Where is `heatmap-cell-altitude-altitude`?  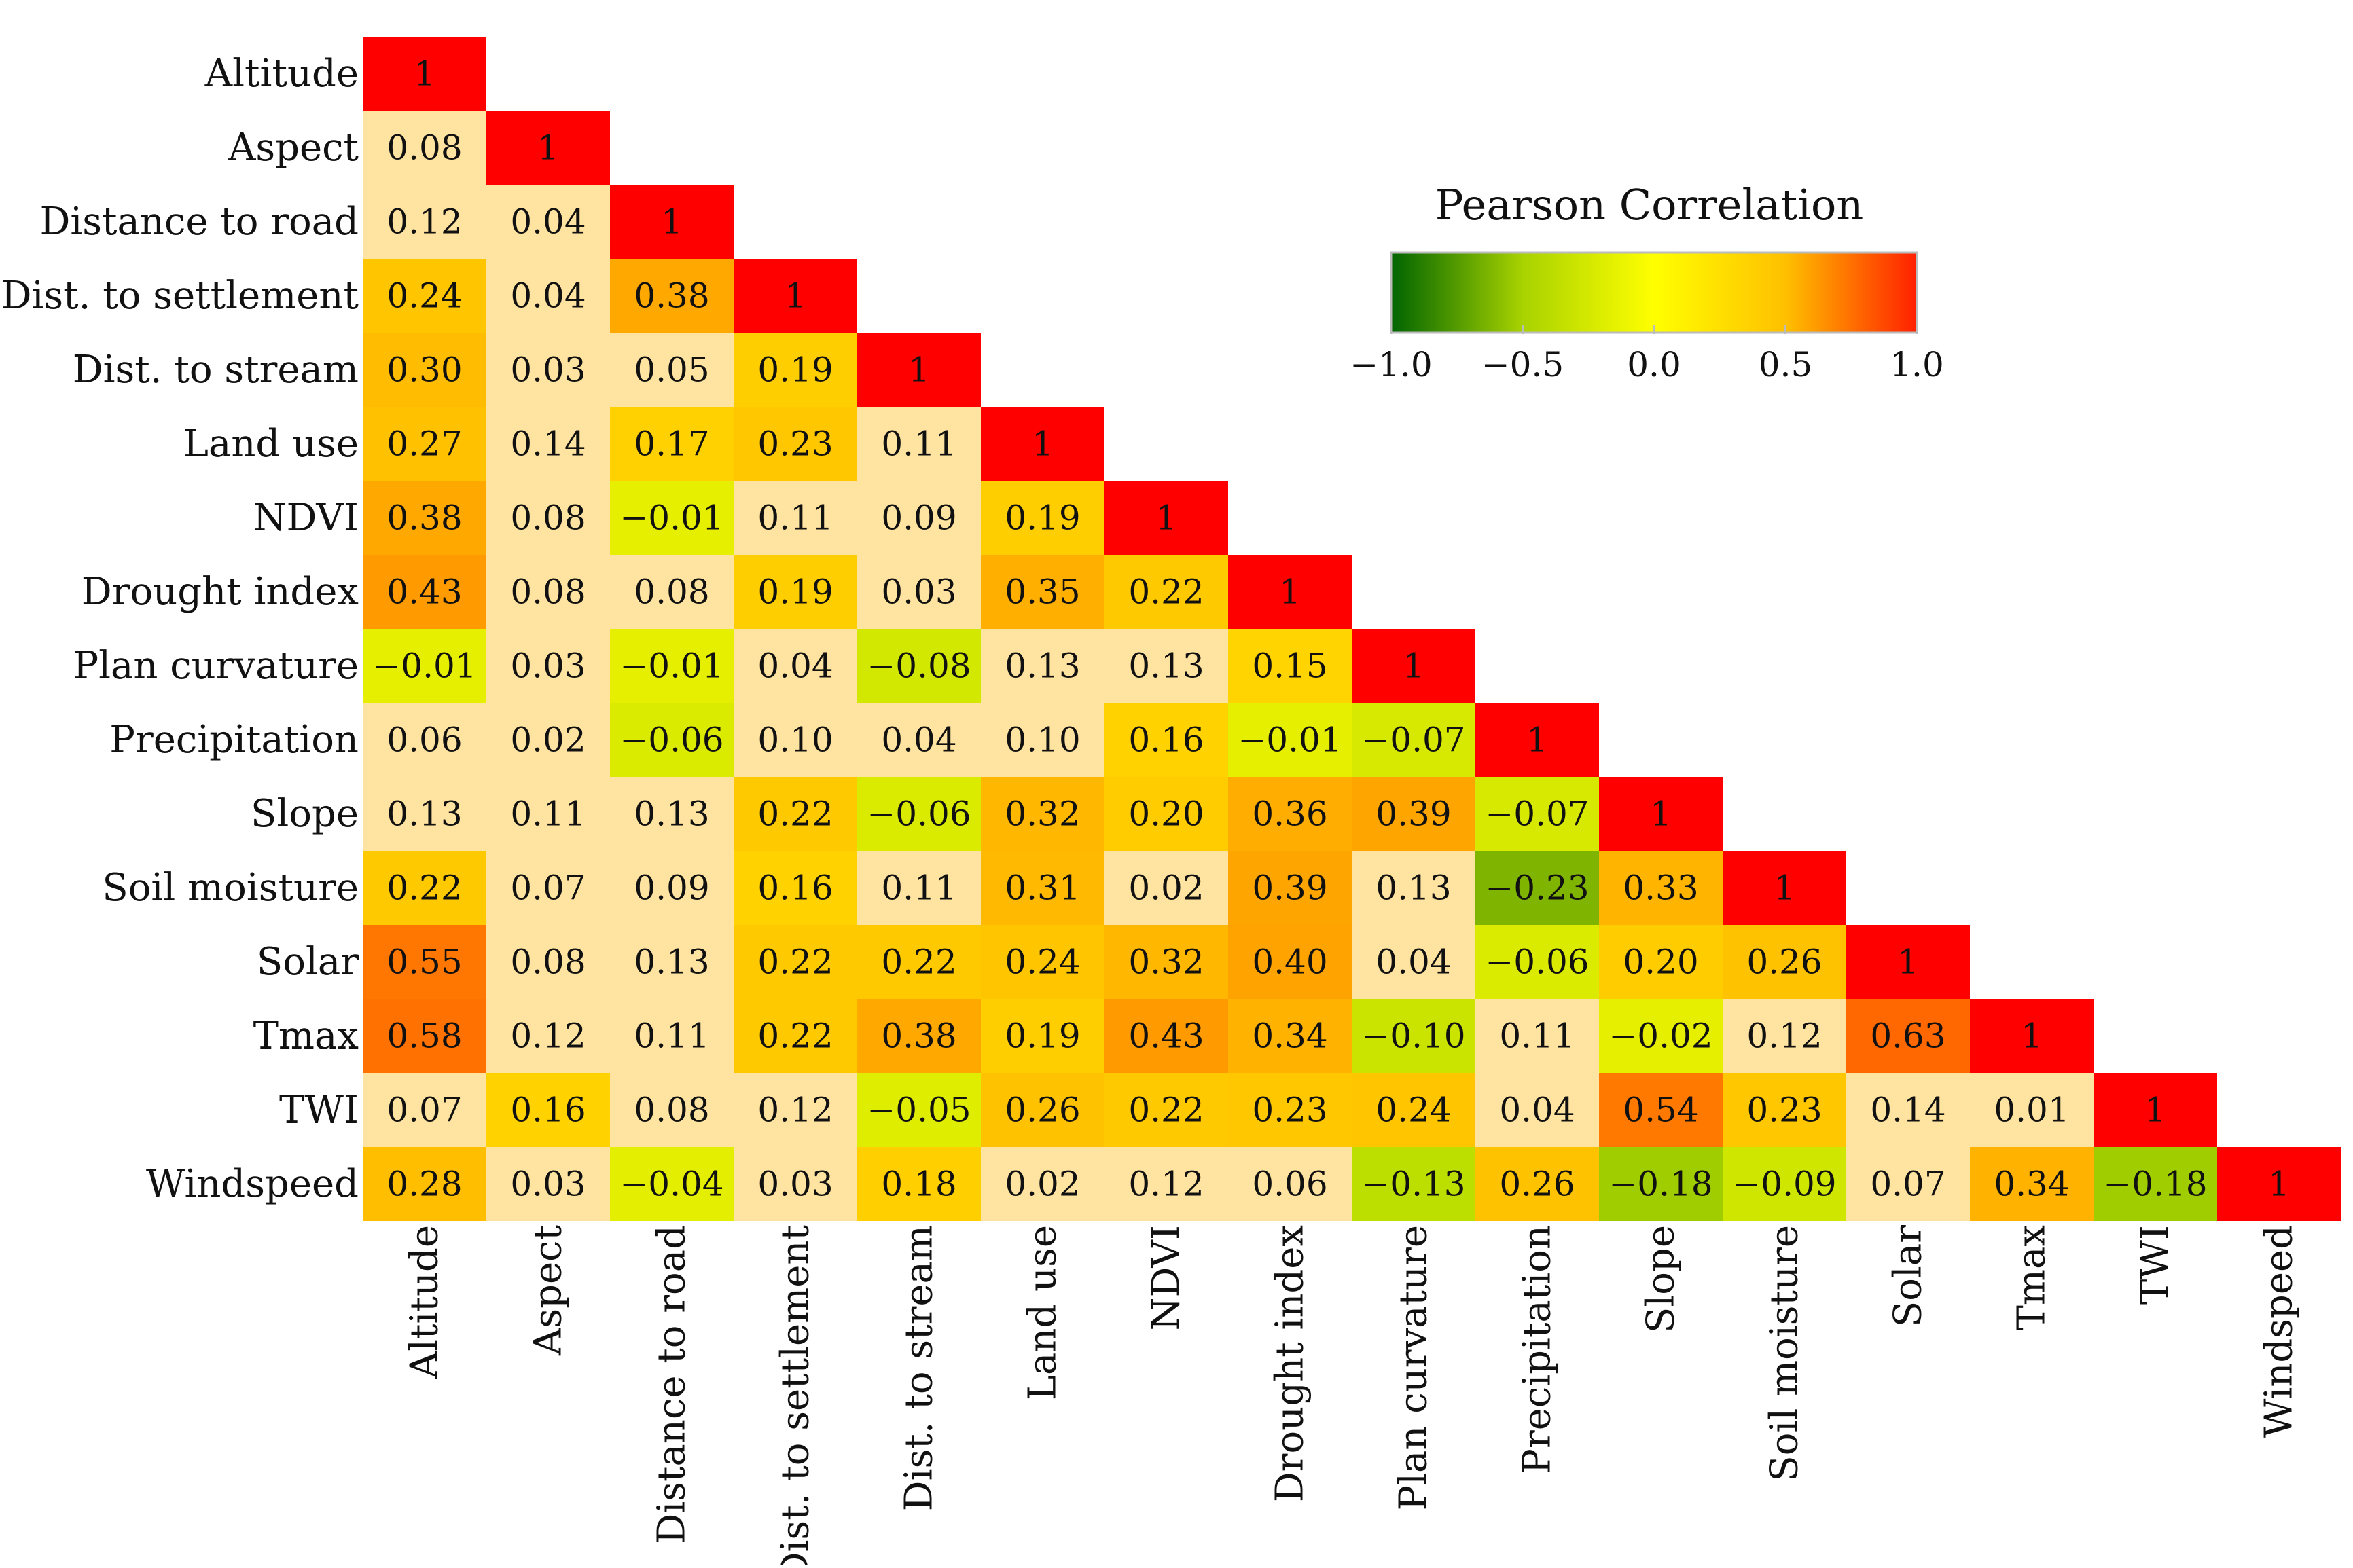
heatmap-cell-altitude-altitude is located at coordinates (424, 74).